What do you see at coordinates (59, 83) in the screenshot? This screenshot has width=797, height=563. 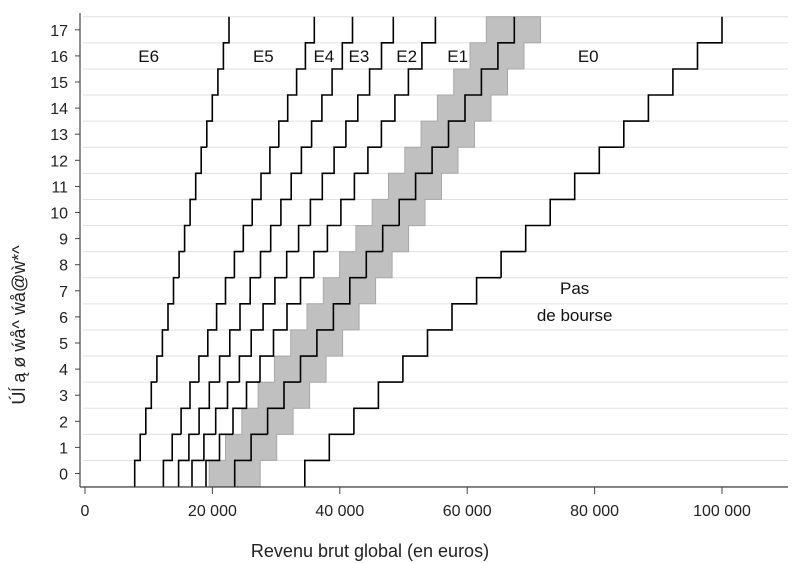 I see `y-tick-label: 15` at bounding box center [59, 83].